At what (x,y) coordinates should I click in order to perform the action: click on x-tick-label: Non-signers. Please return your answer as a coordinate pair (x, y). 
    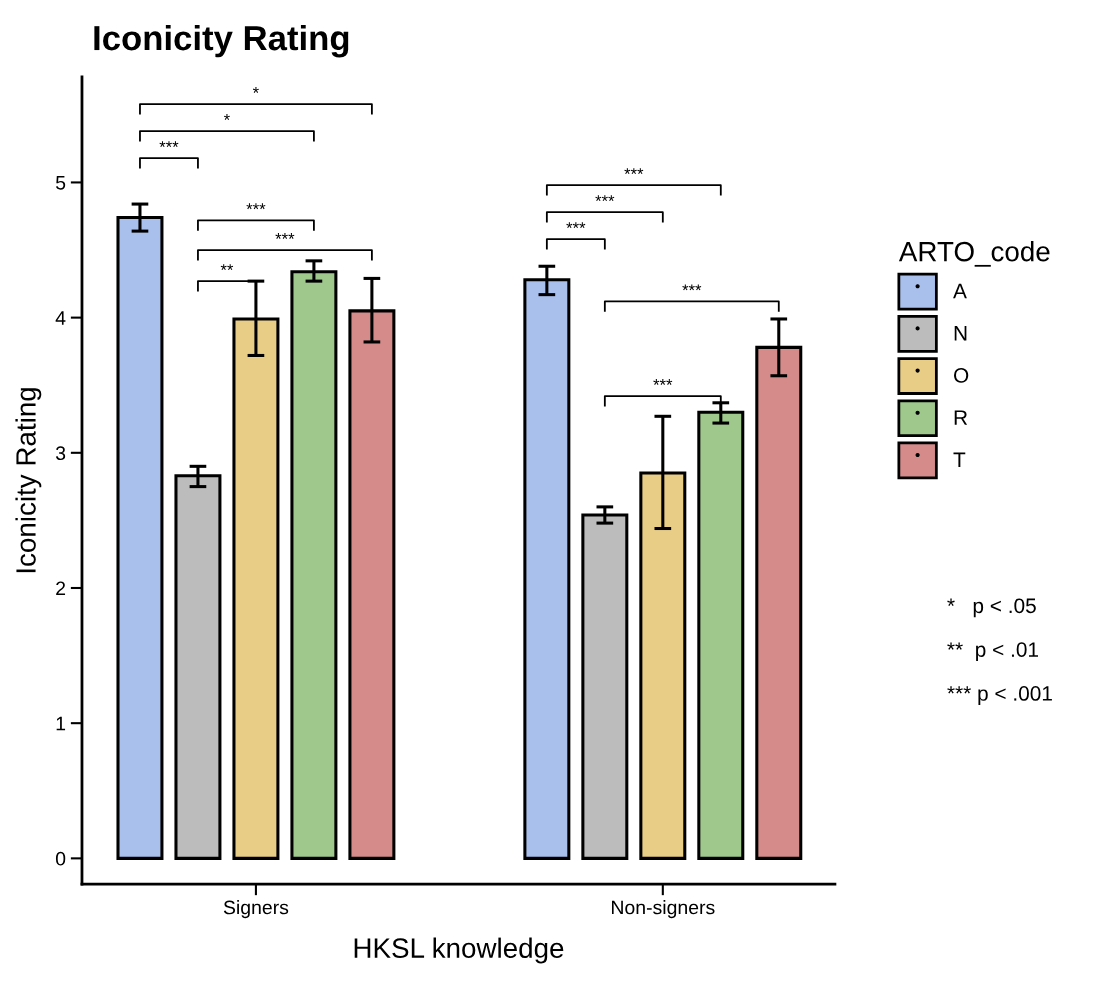
    Looking at the image, I should click on (663, 909).